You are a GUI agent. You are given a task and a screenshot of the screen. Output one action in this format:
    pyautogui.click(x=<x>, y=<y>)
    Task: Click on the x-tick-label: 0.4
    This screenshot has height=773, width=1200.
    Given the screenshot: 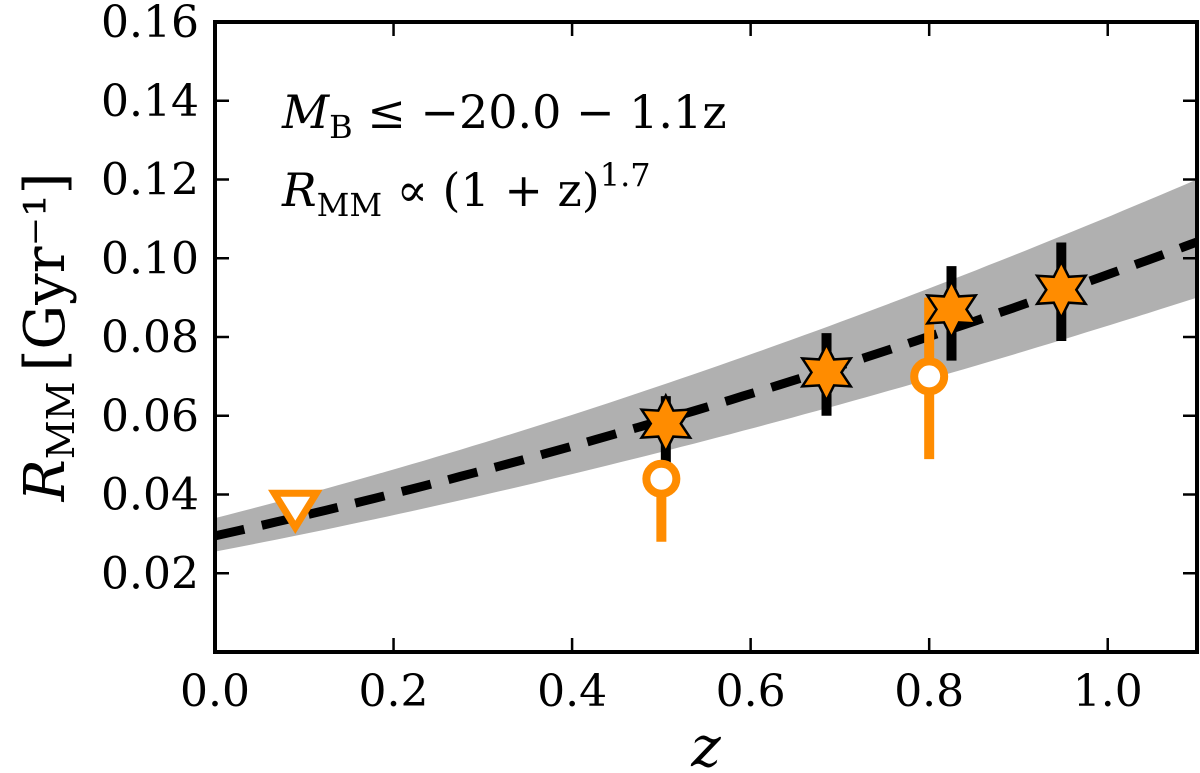 What is the action you would take?
    pyautogui.click(x=572, y=691)
    